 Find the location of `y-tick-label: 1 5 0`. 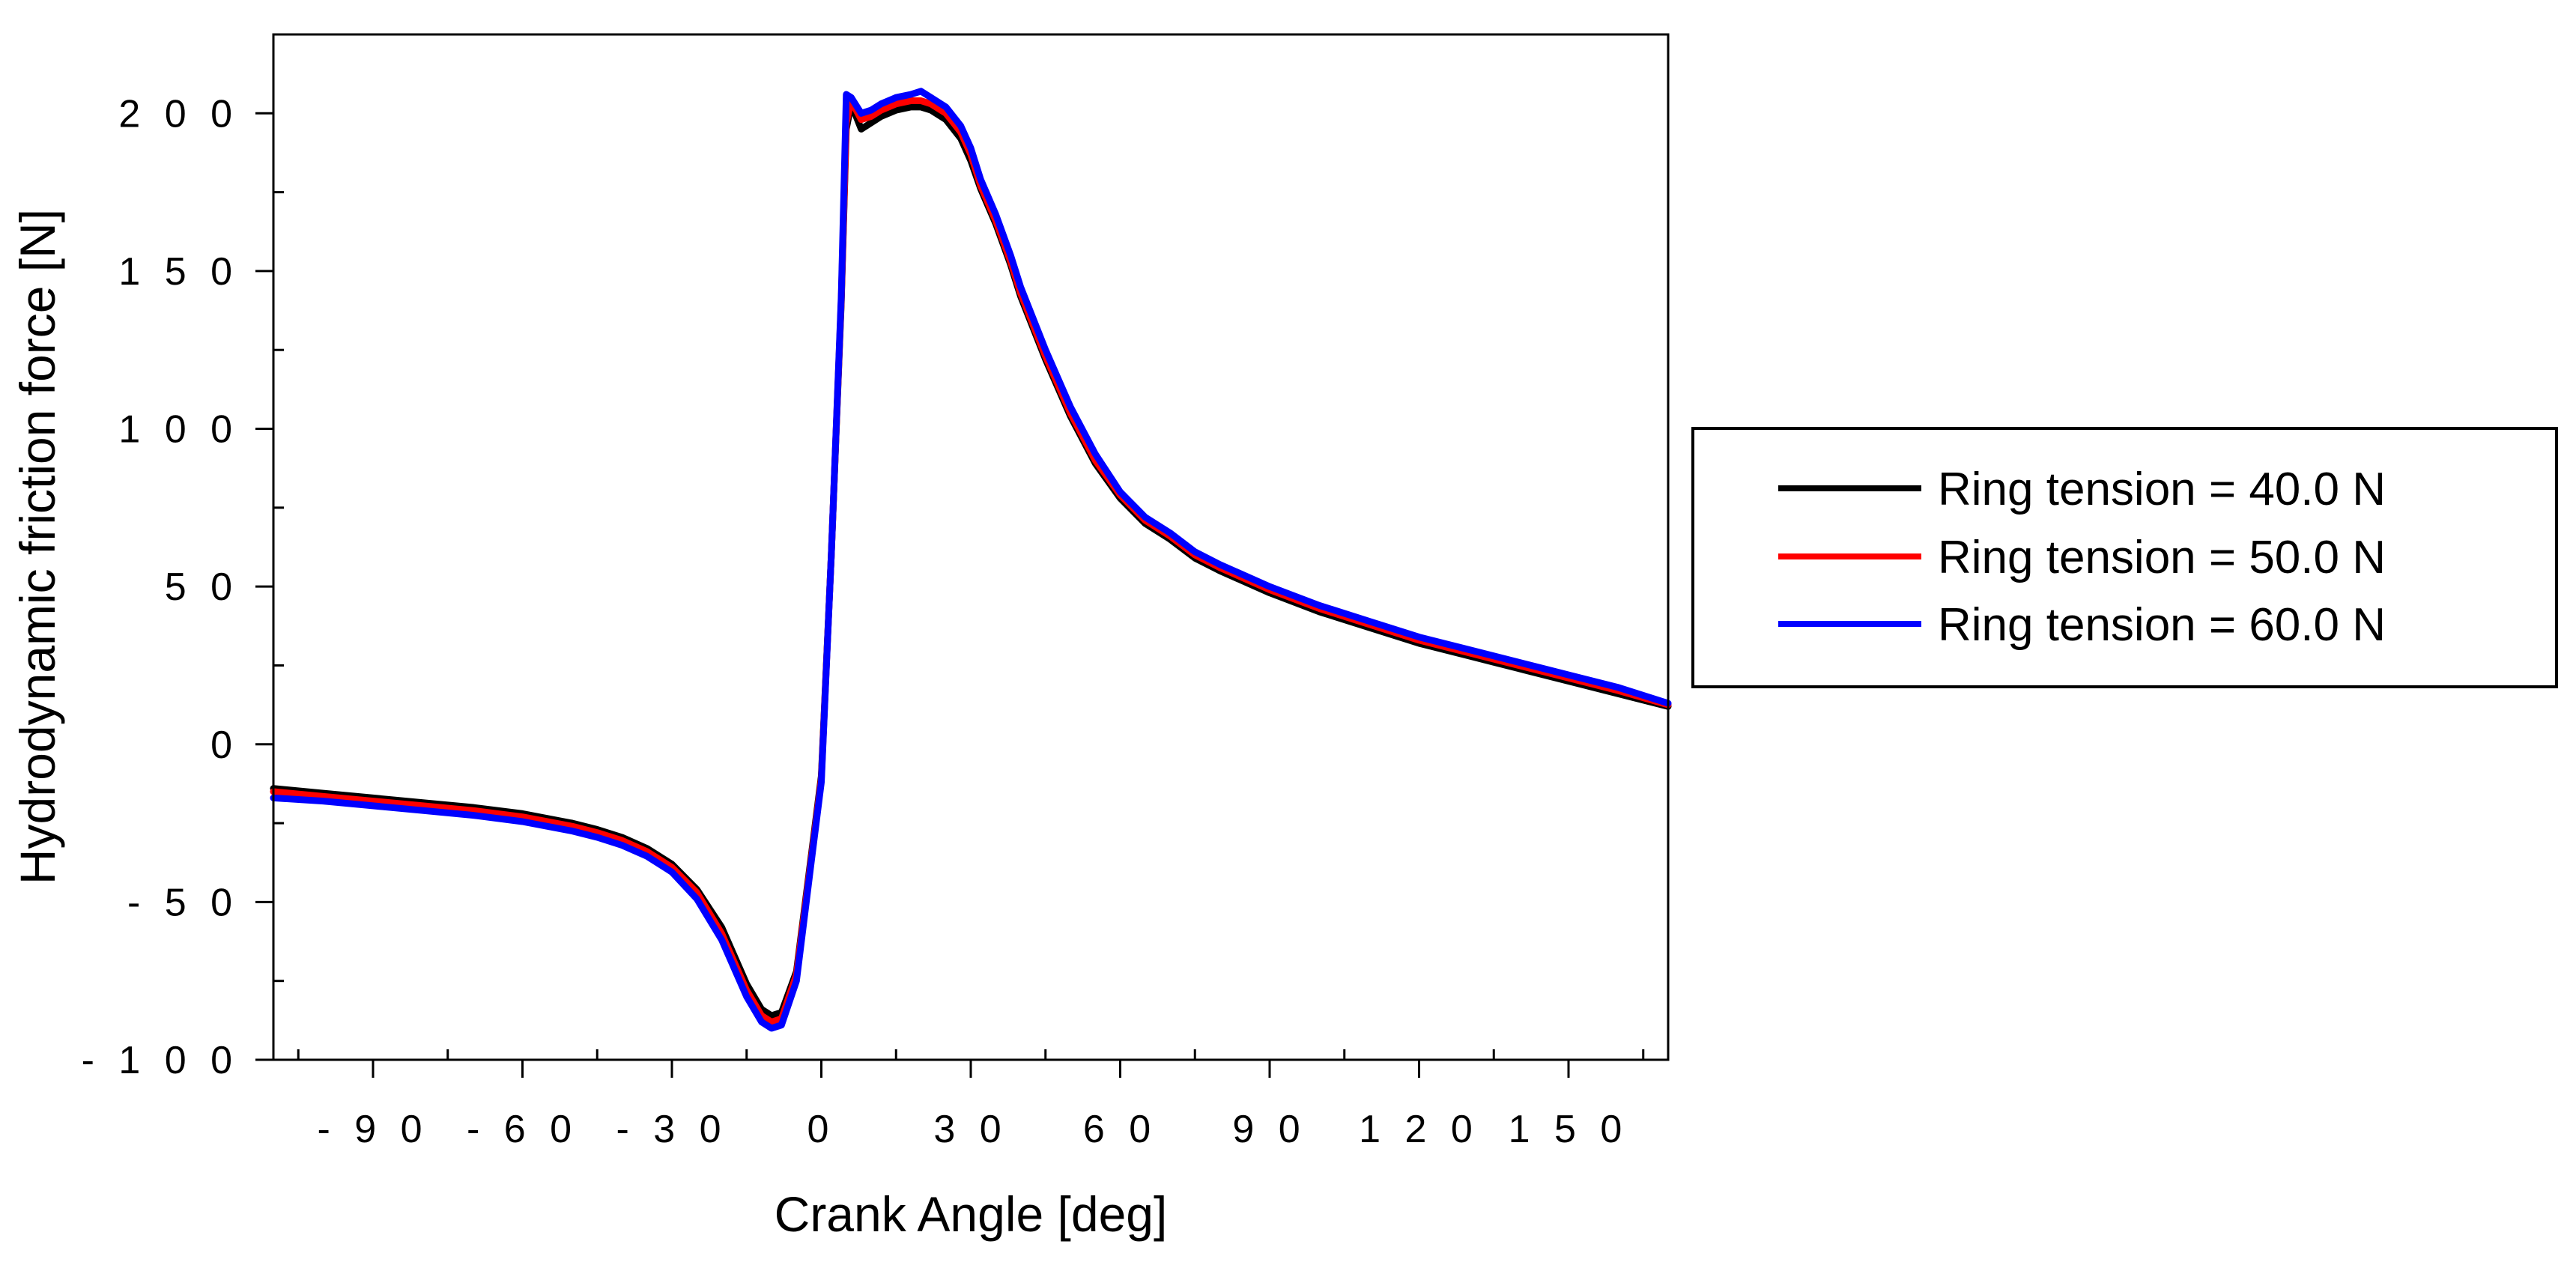

y-tick-label: 1 5 0 is located at coordinates (178, 272).